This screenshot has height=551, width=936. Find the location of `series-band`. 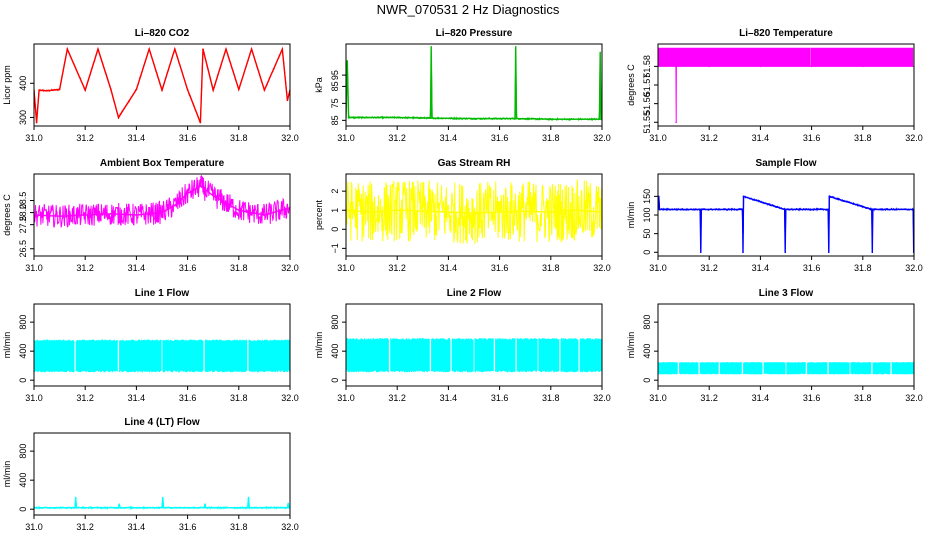

series-band is located at coordinates (162, 356).